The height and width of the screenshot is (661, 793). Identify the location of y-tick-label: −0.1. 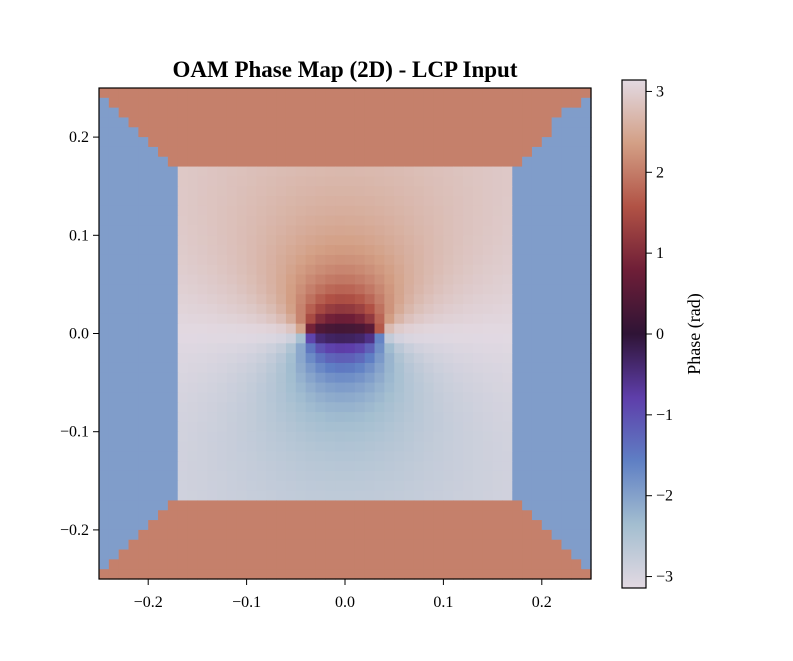
(74, 432).